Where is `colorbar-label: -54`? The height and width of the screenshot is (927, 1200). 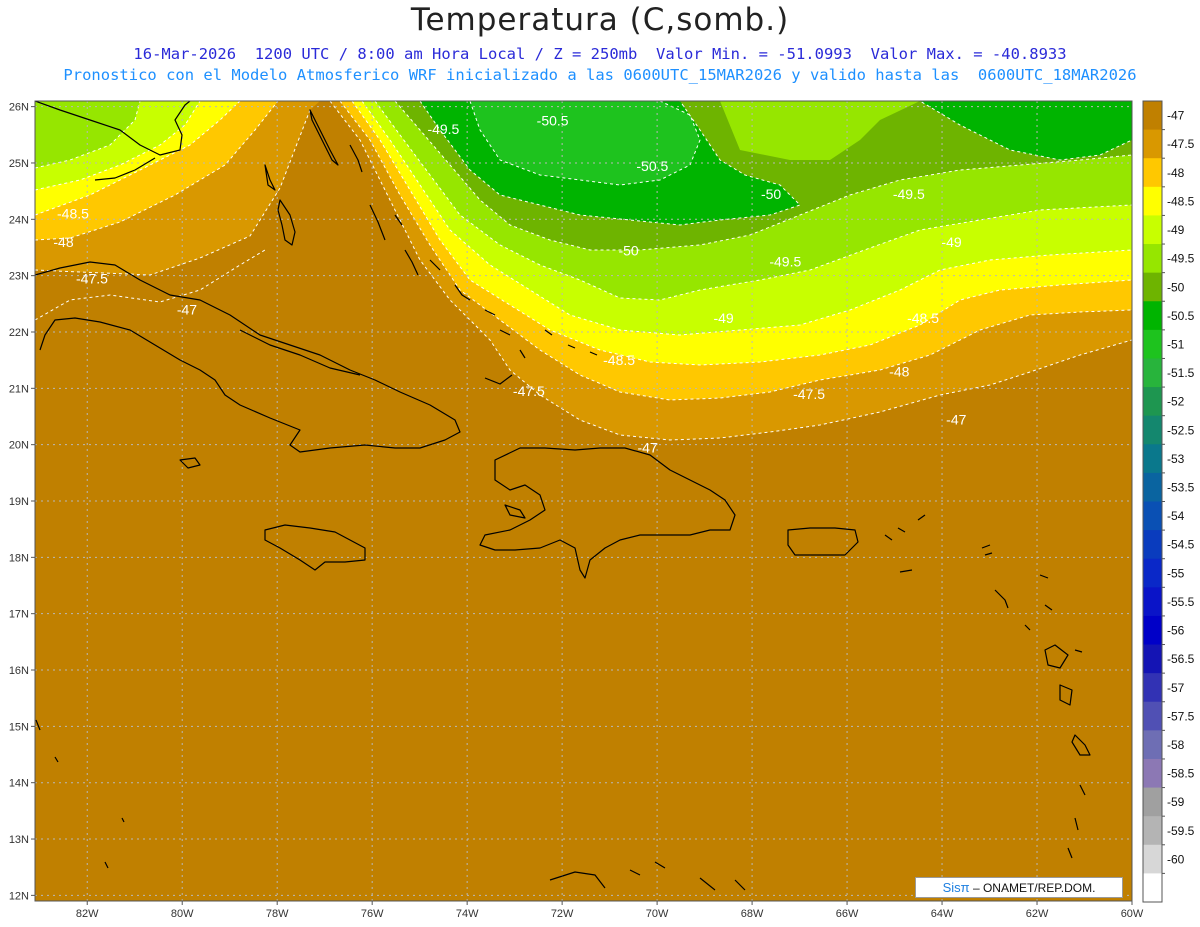 colorbar-label: -54 is located at coordinates (1176, 516).